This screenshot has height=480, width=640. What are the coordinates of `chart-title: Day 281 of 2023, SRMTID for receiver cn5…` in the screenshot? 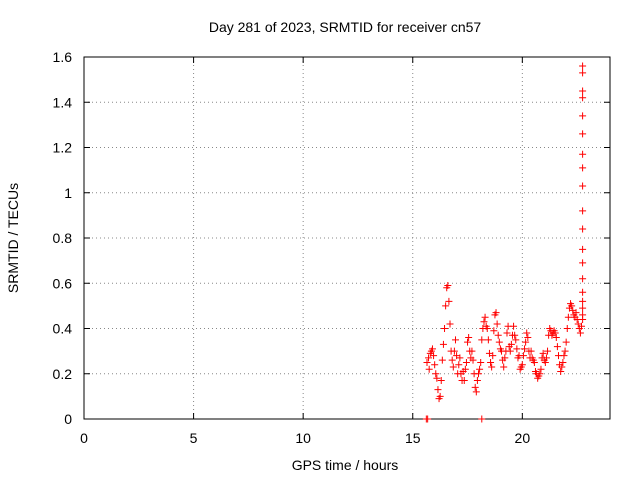 It's located at (345, 27).